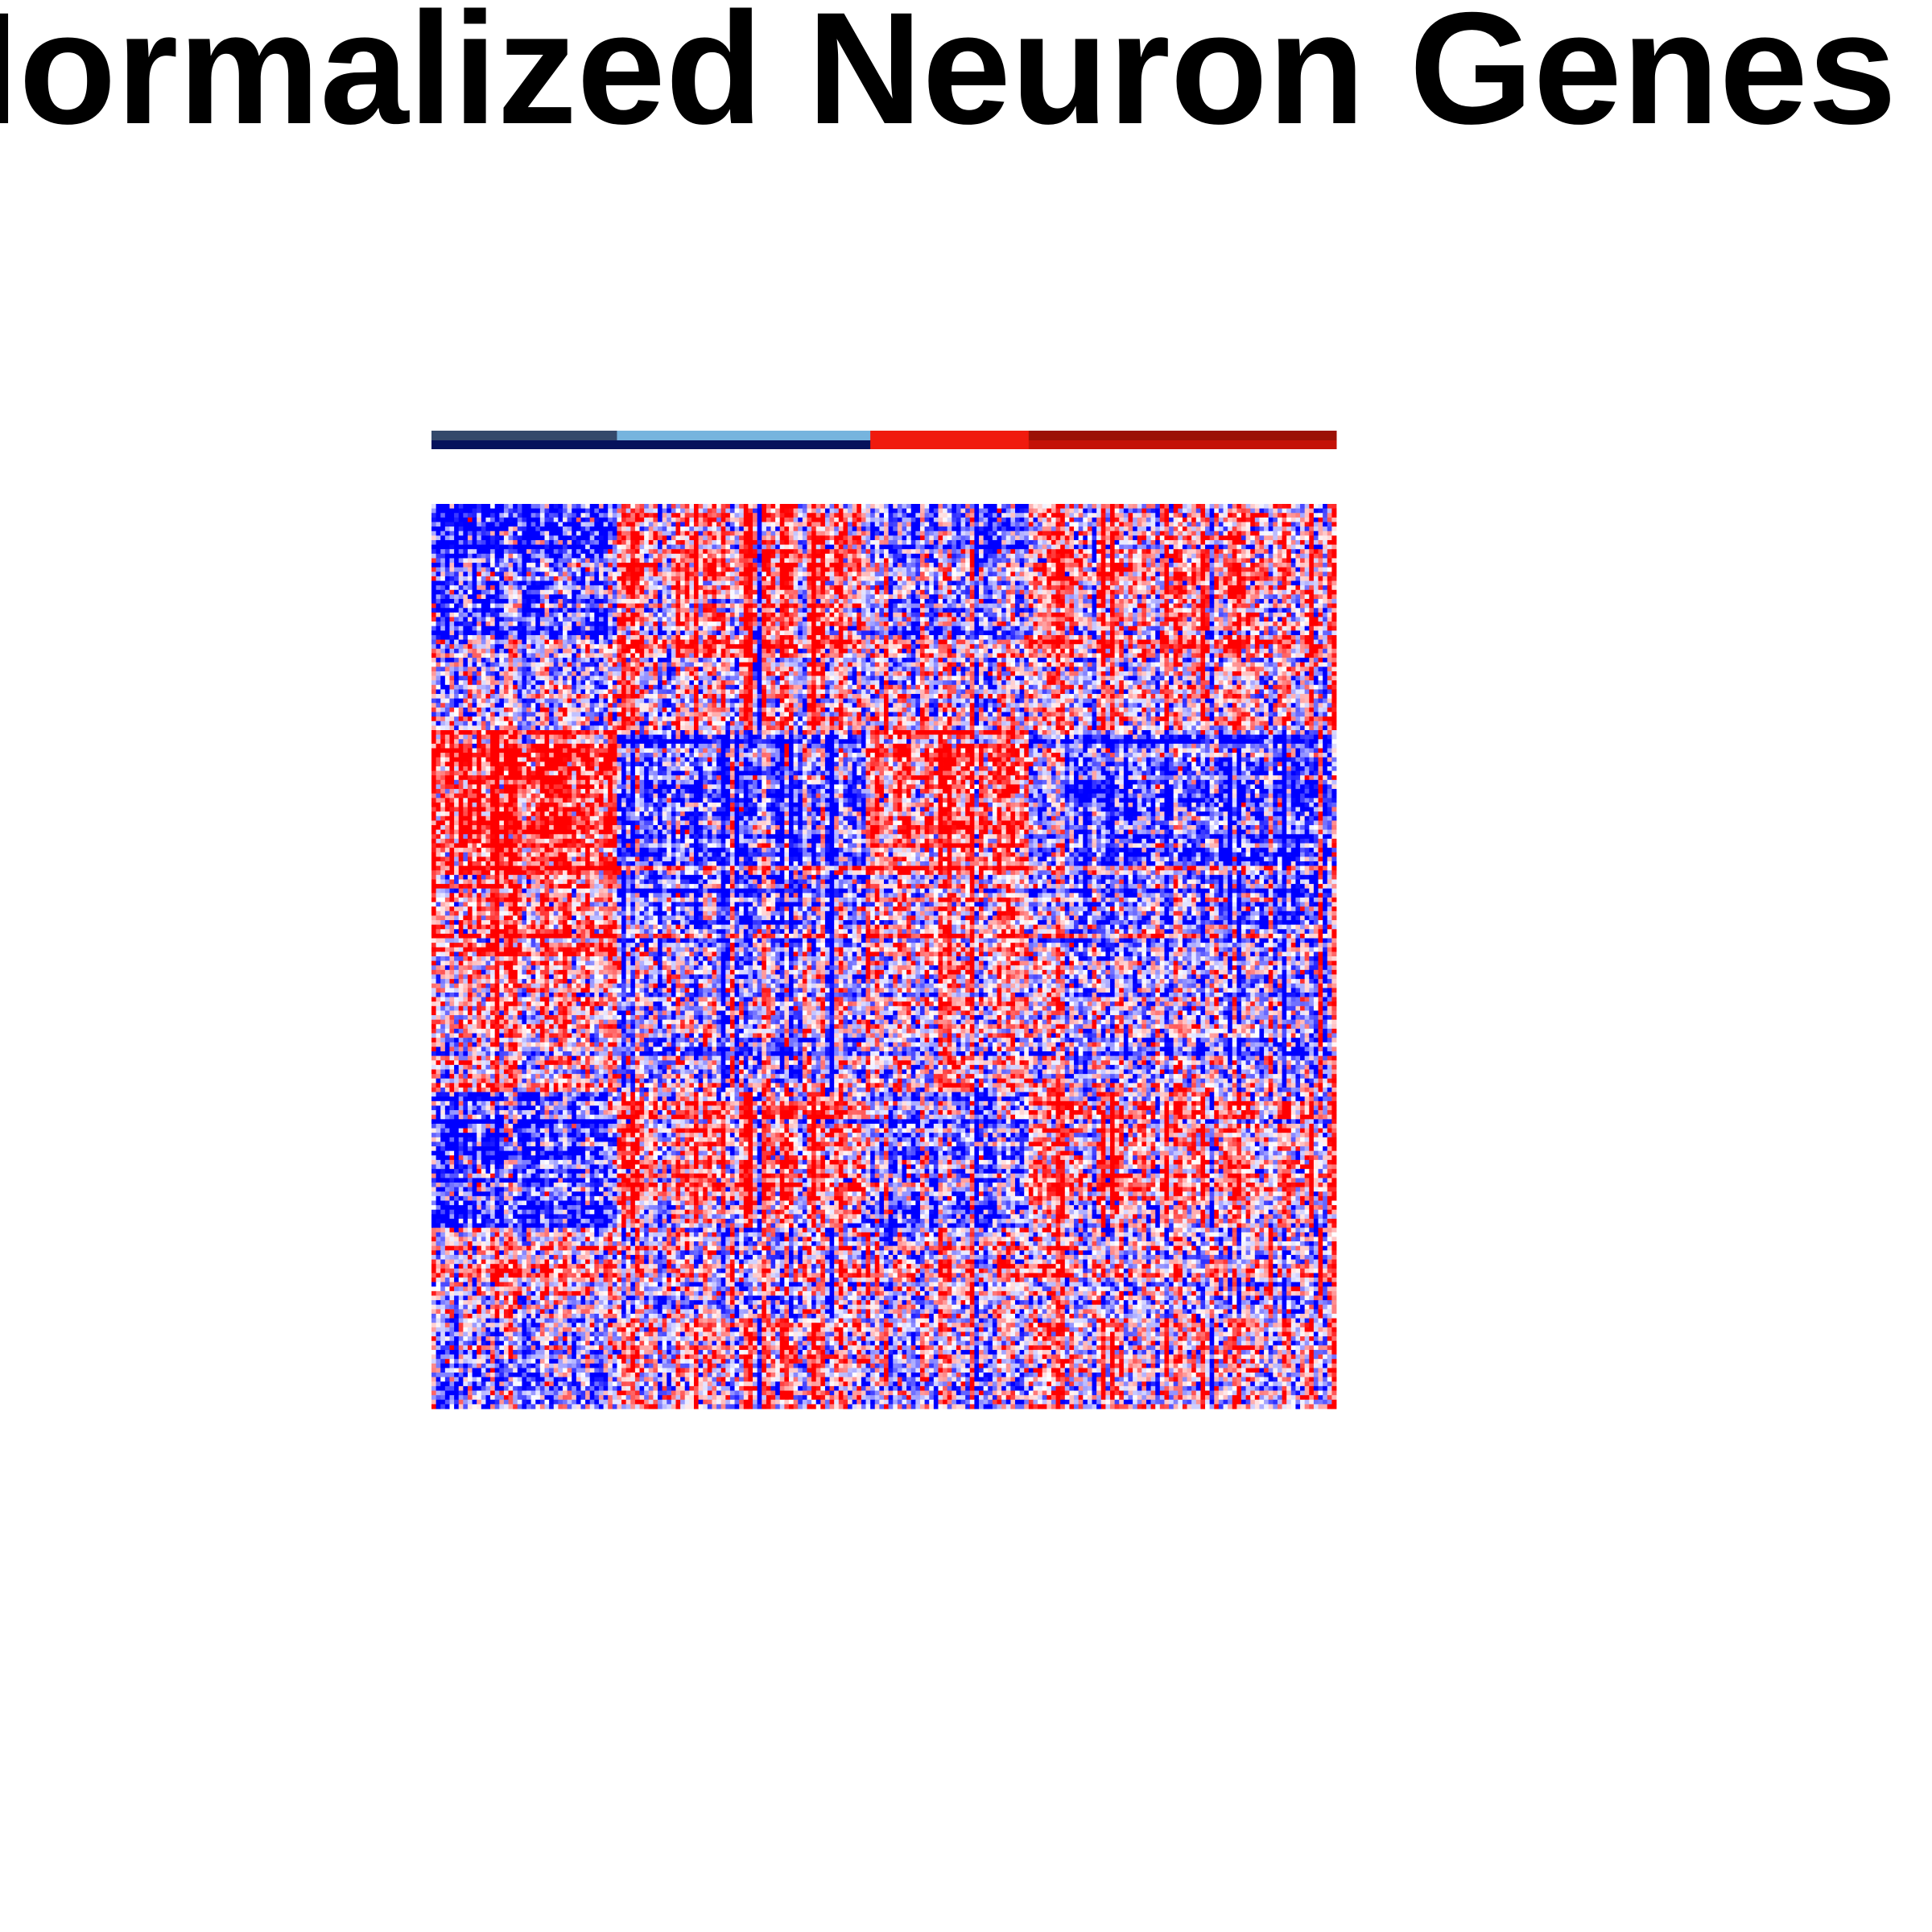 The image size is (1932, 1932). What do you see at coordinates (1183, 435) in the screenshot?
I see `annotation-group-4-top` at bounding box center [1183, 435].